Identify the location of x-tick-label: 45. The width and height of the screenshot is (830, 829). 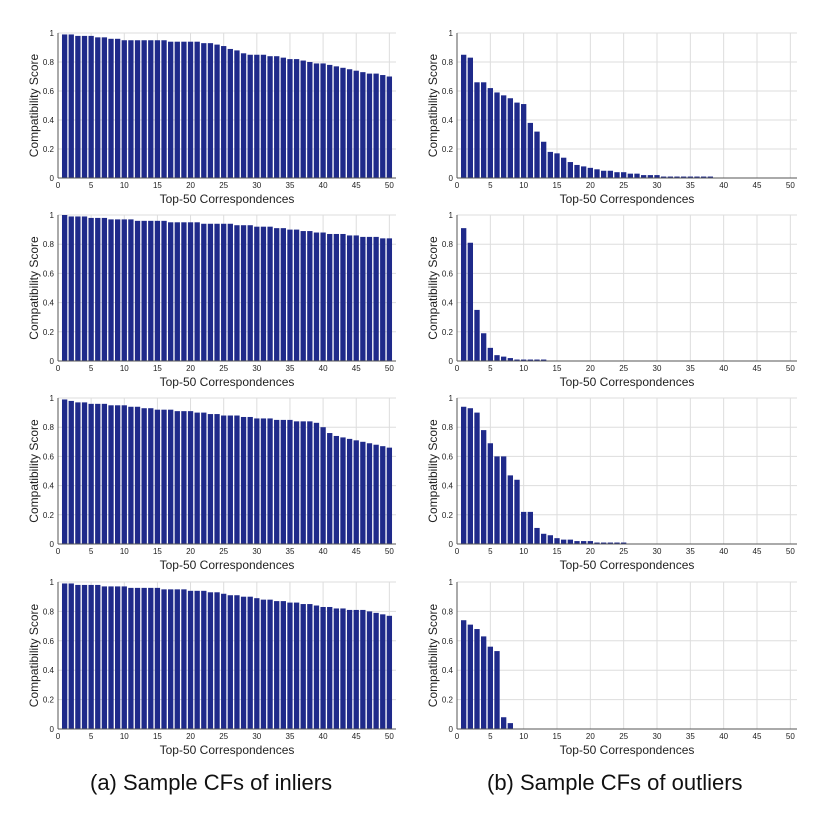
(757, 185).